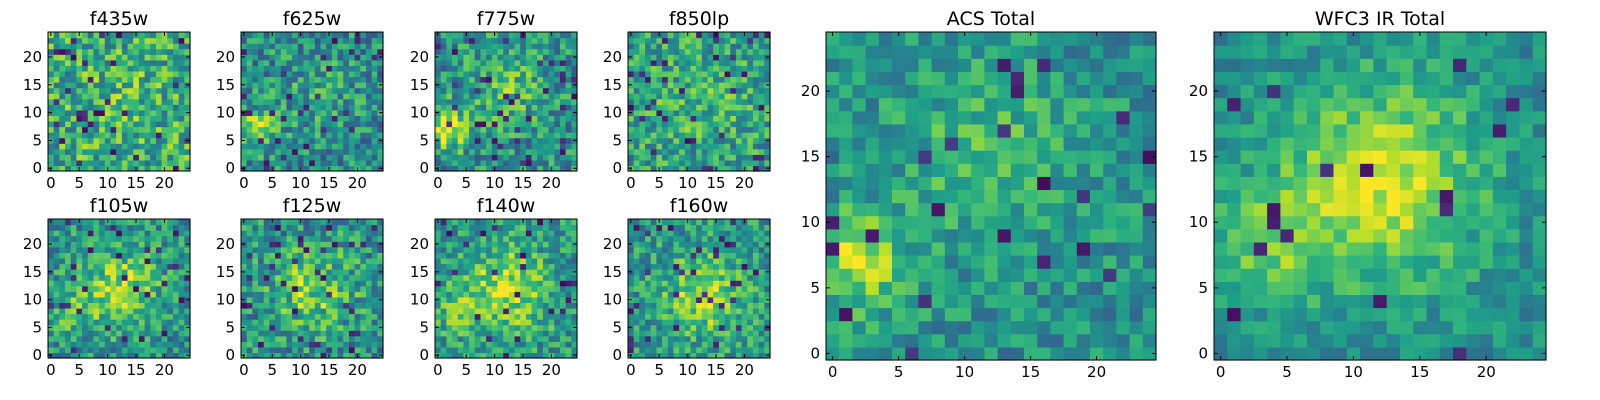 This screenshot has width=1600, height=400. What do you see at coordinates (225, 272) in the screenshot?
I see `y-tick-label: 15` at bounding box center [225, 272].